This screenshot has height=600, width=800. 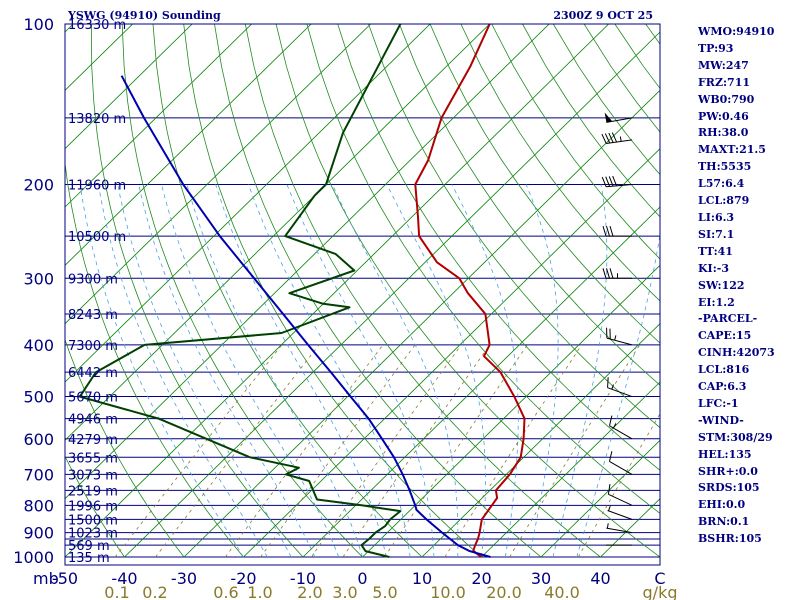 What do you see at coordinates (93, 520) in the screenshot?
I see `height-label: 1500 m` at bounding box center [93, 520].